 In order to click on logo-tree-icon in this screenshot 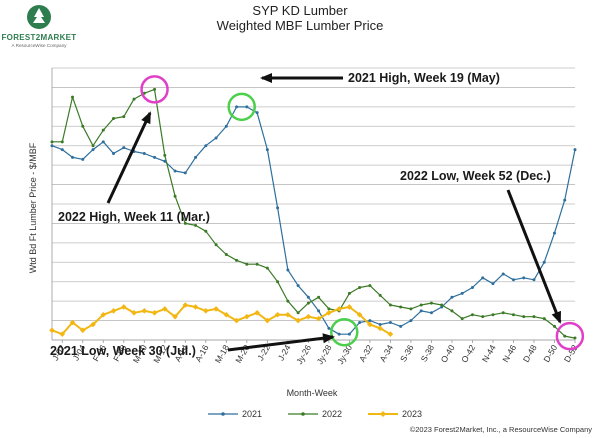, I will do `click(39, 15)`.